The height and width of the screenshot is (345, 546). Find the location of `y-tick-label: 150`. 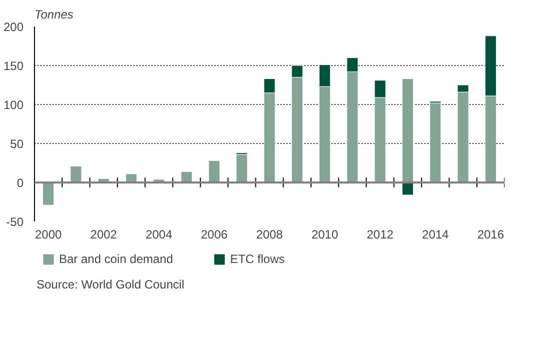

y-tick-label: 150 is located at coordinates (13, 66).